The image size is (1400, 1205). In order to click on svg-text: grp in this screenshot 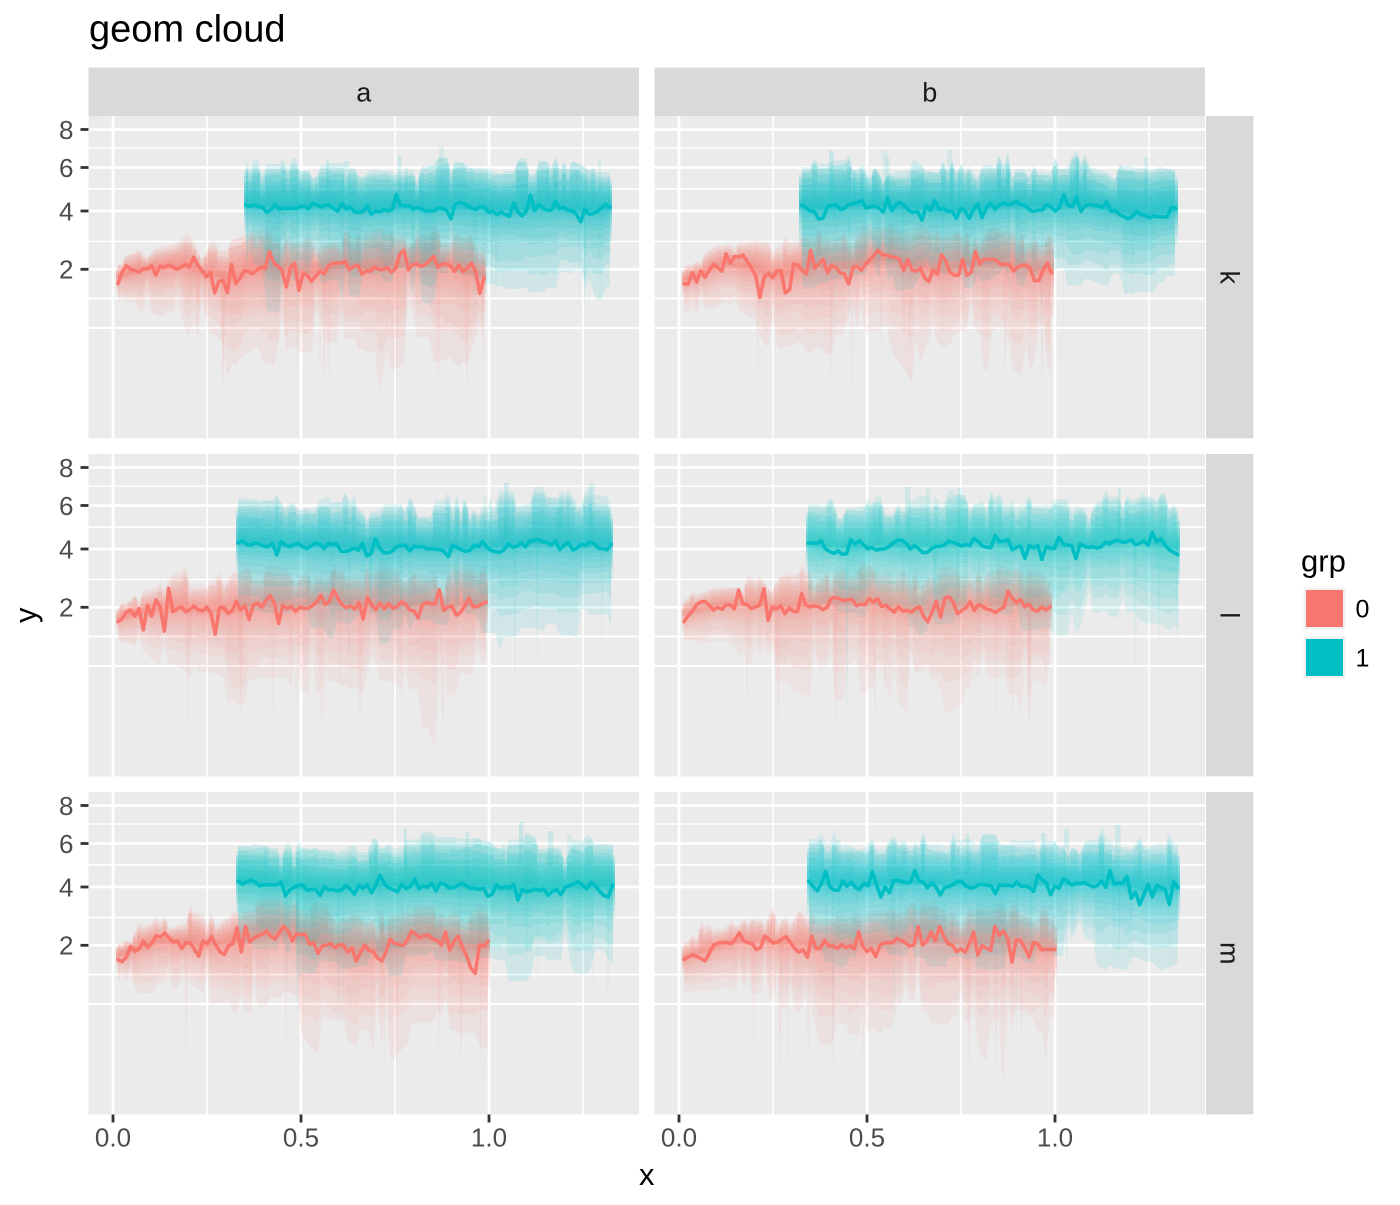, I will do `click(1323, 561)`.